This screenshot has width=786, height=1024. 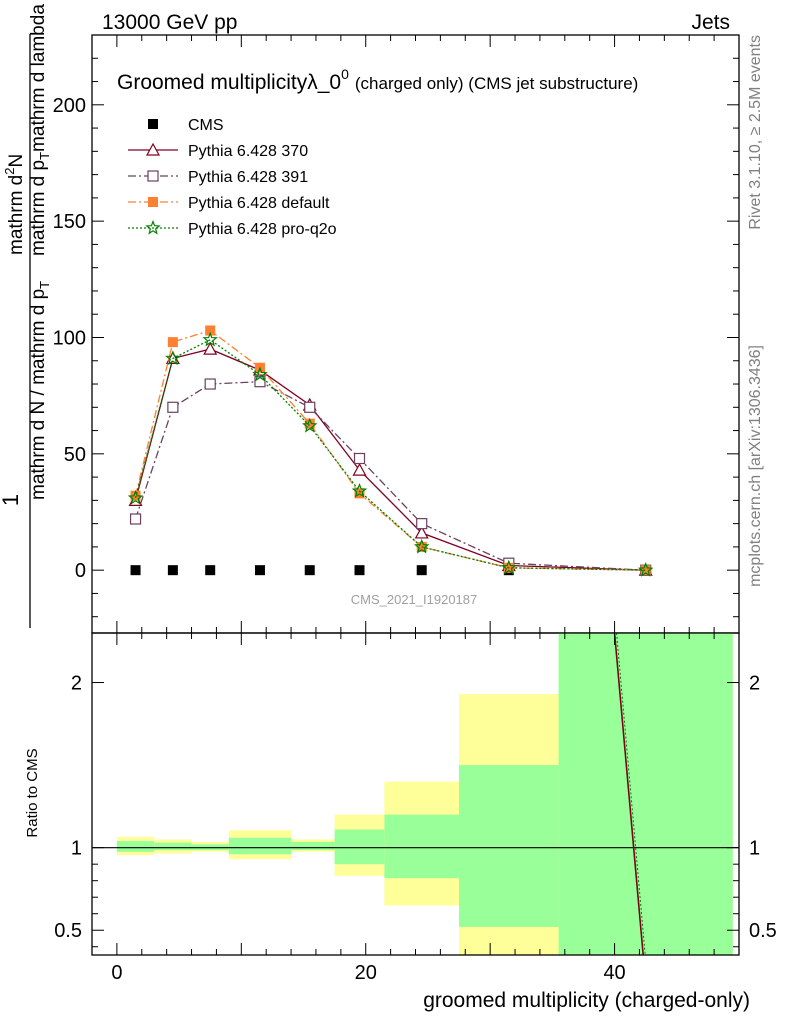 What do you see at coordinates (14, 204) in the screenshot?
I see `y-label-frac2-num: mathrm d2N` at bounding box center [14, 204].